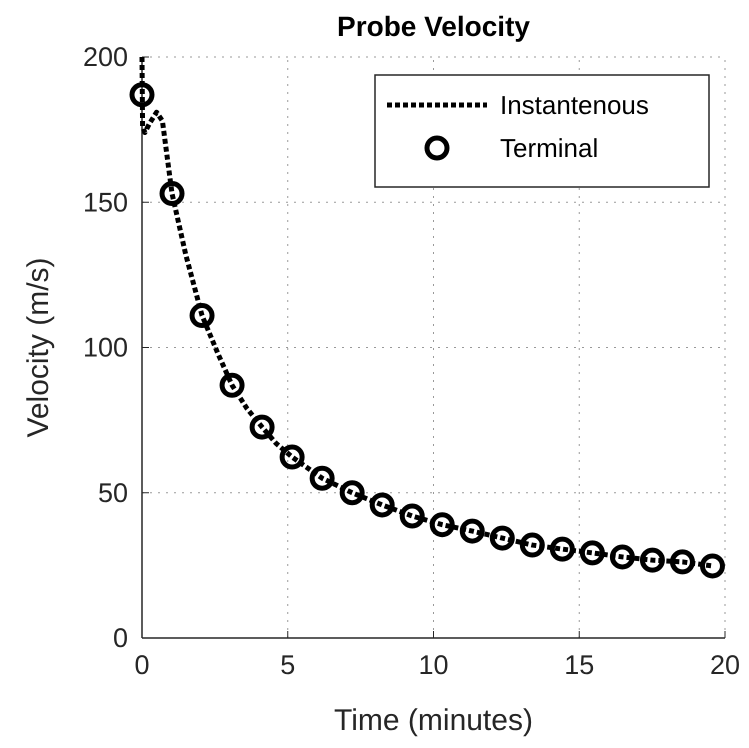 The height and width of the screenshot is (748, 749). I want to click on x-tick-label: 20, so click(725, 665).